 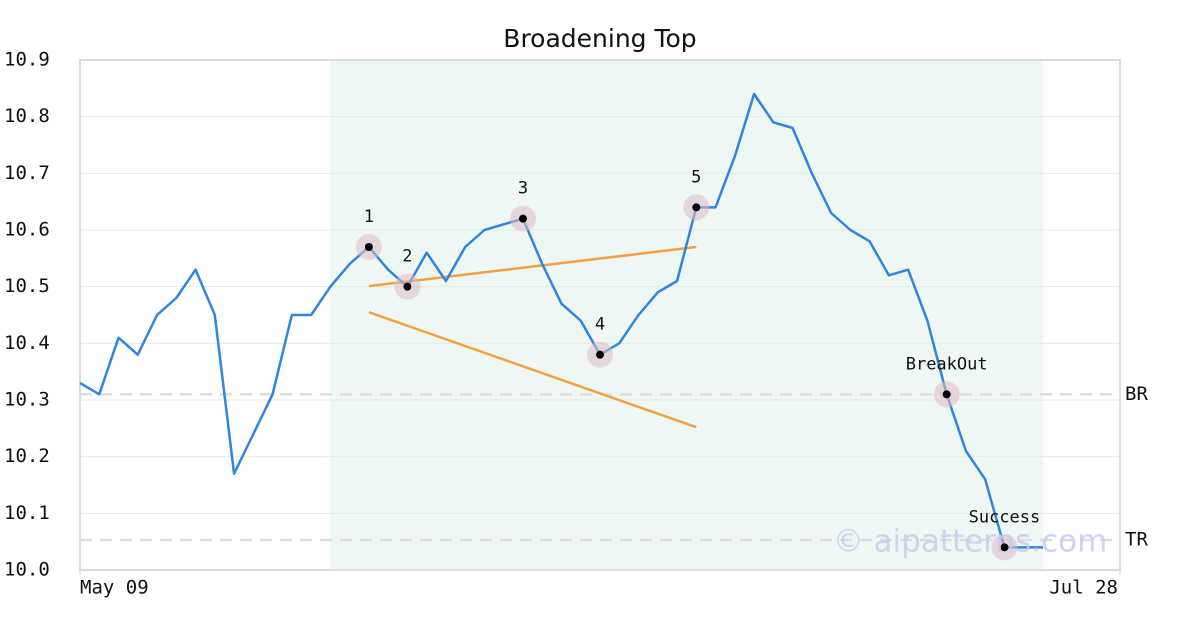 I want to click on level-label: BR, so click(x=1136, y=394).